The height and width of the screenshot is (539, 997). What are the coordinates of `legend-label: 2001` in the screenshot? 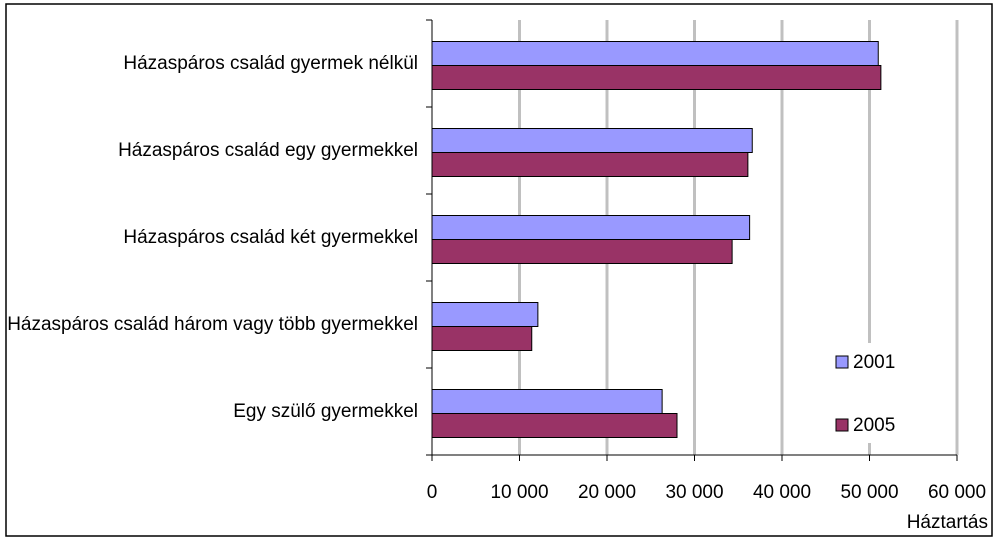 It's located at (874, 362).